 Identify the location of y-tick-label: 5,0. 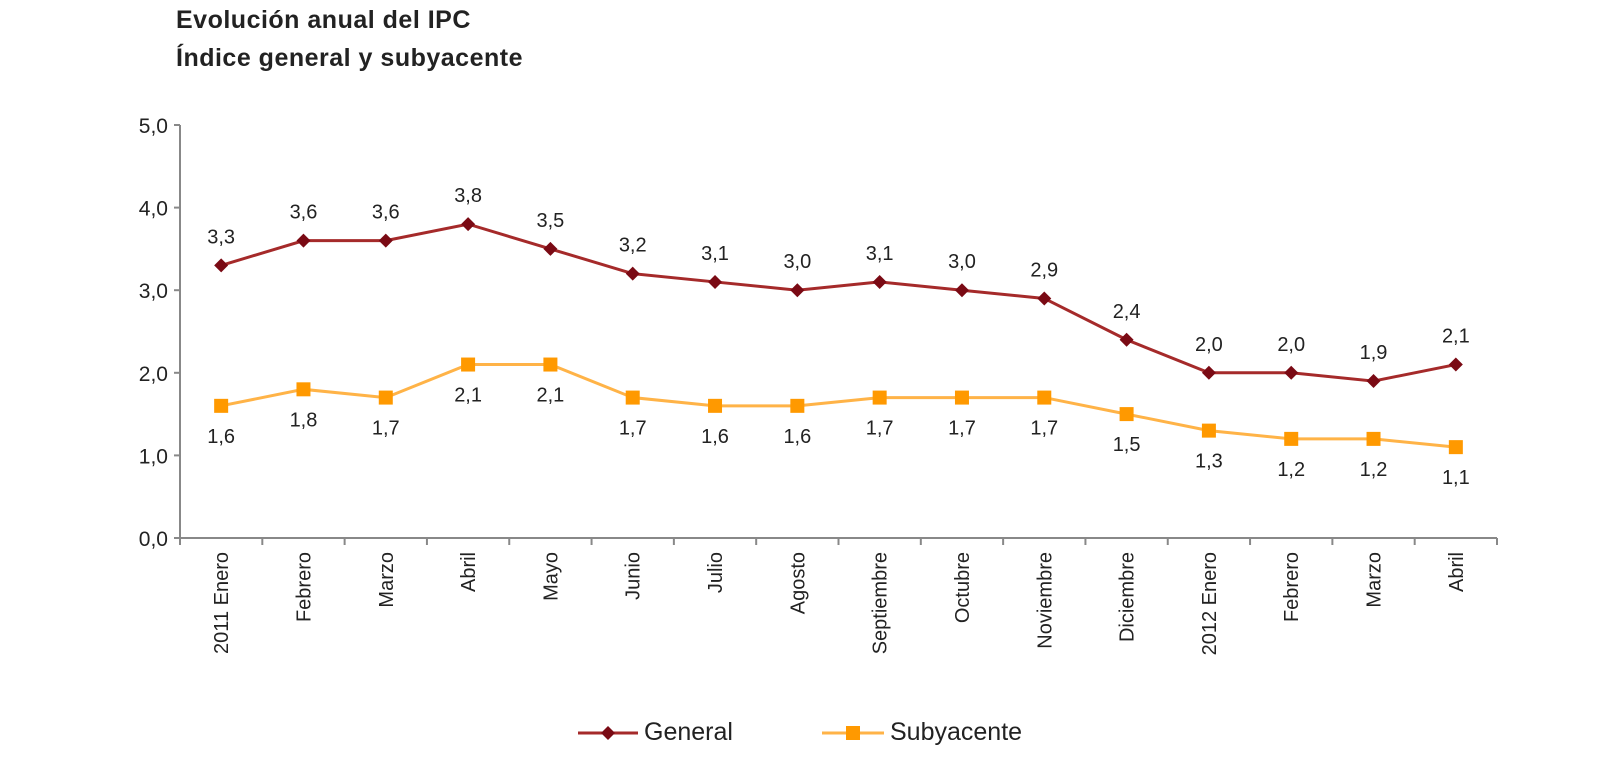
(153, 126).